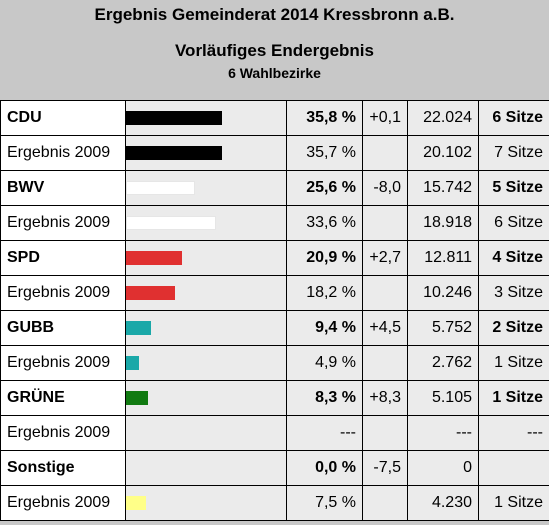 This screenshot has height=525, width=549. I want to click on table-row: CDU 35,8 % +0,1 22.024 6 Sitze, so click(274, 118).